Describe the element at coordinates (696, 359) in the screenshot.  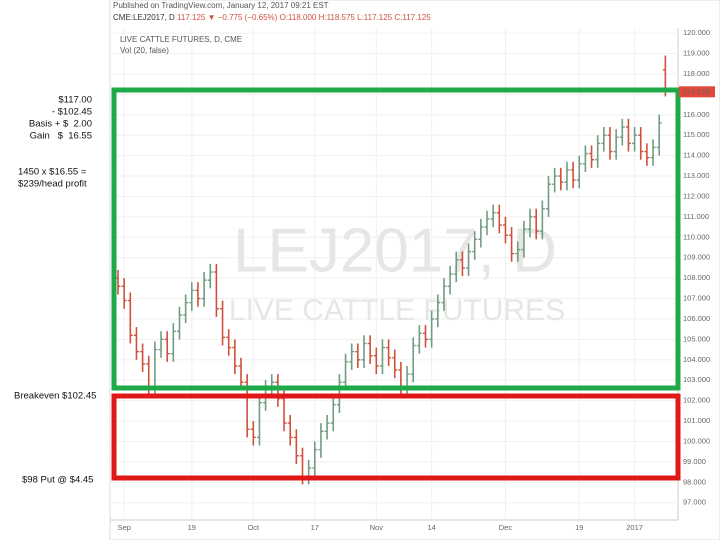
I see `y-tick-label: 104.000` at that location.